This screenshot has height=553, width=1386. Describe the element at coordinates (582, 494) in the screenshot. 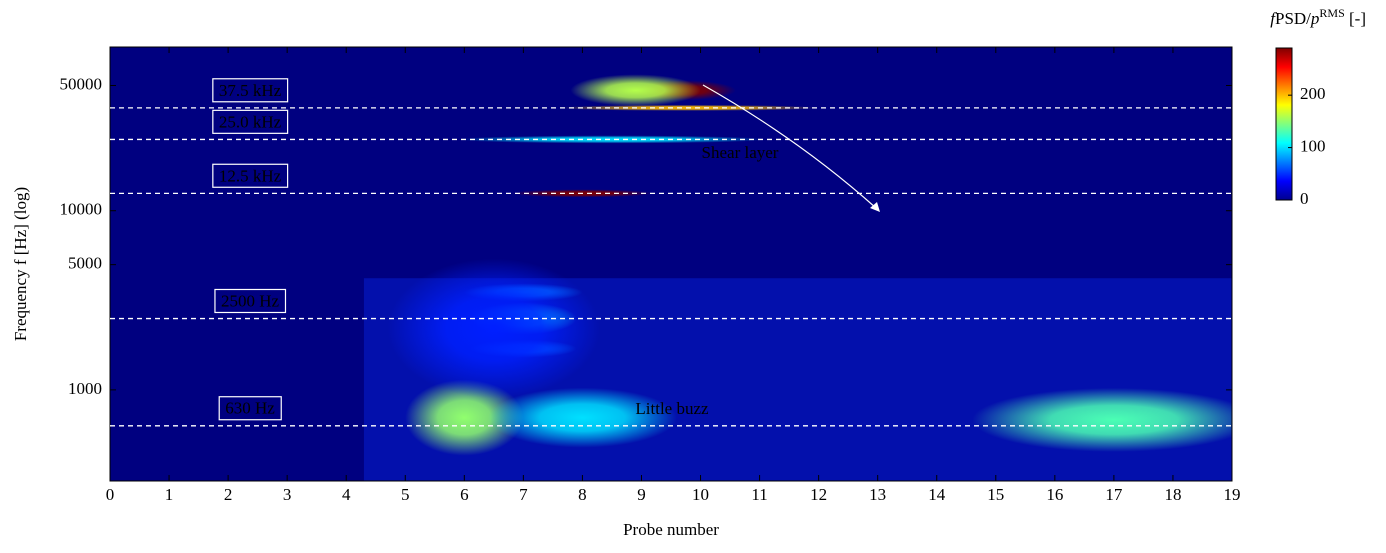

I see `x-tick-label: 8` at that location.